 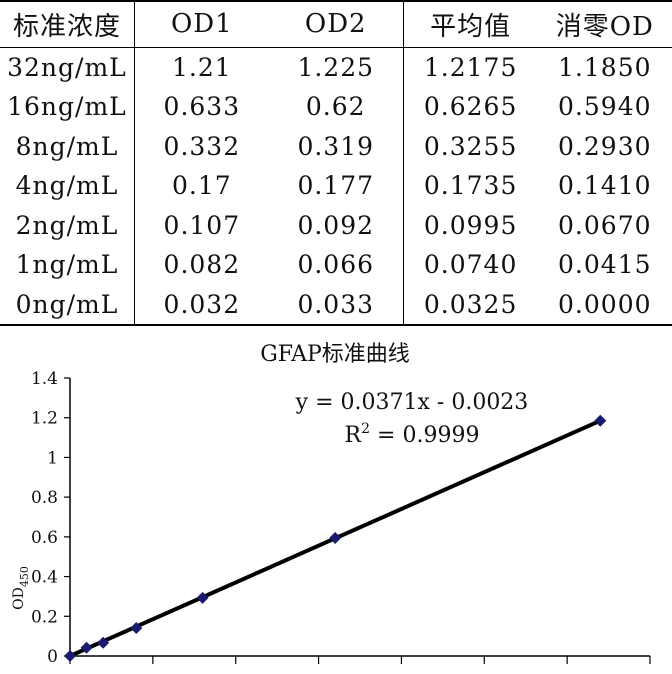 What do you see at coordinates (202, 225) in the screenshot?
I see `table-cell: 0.107` at bounding box center [202, 225].